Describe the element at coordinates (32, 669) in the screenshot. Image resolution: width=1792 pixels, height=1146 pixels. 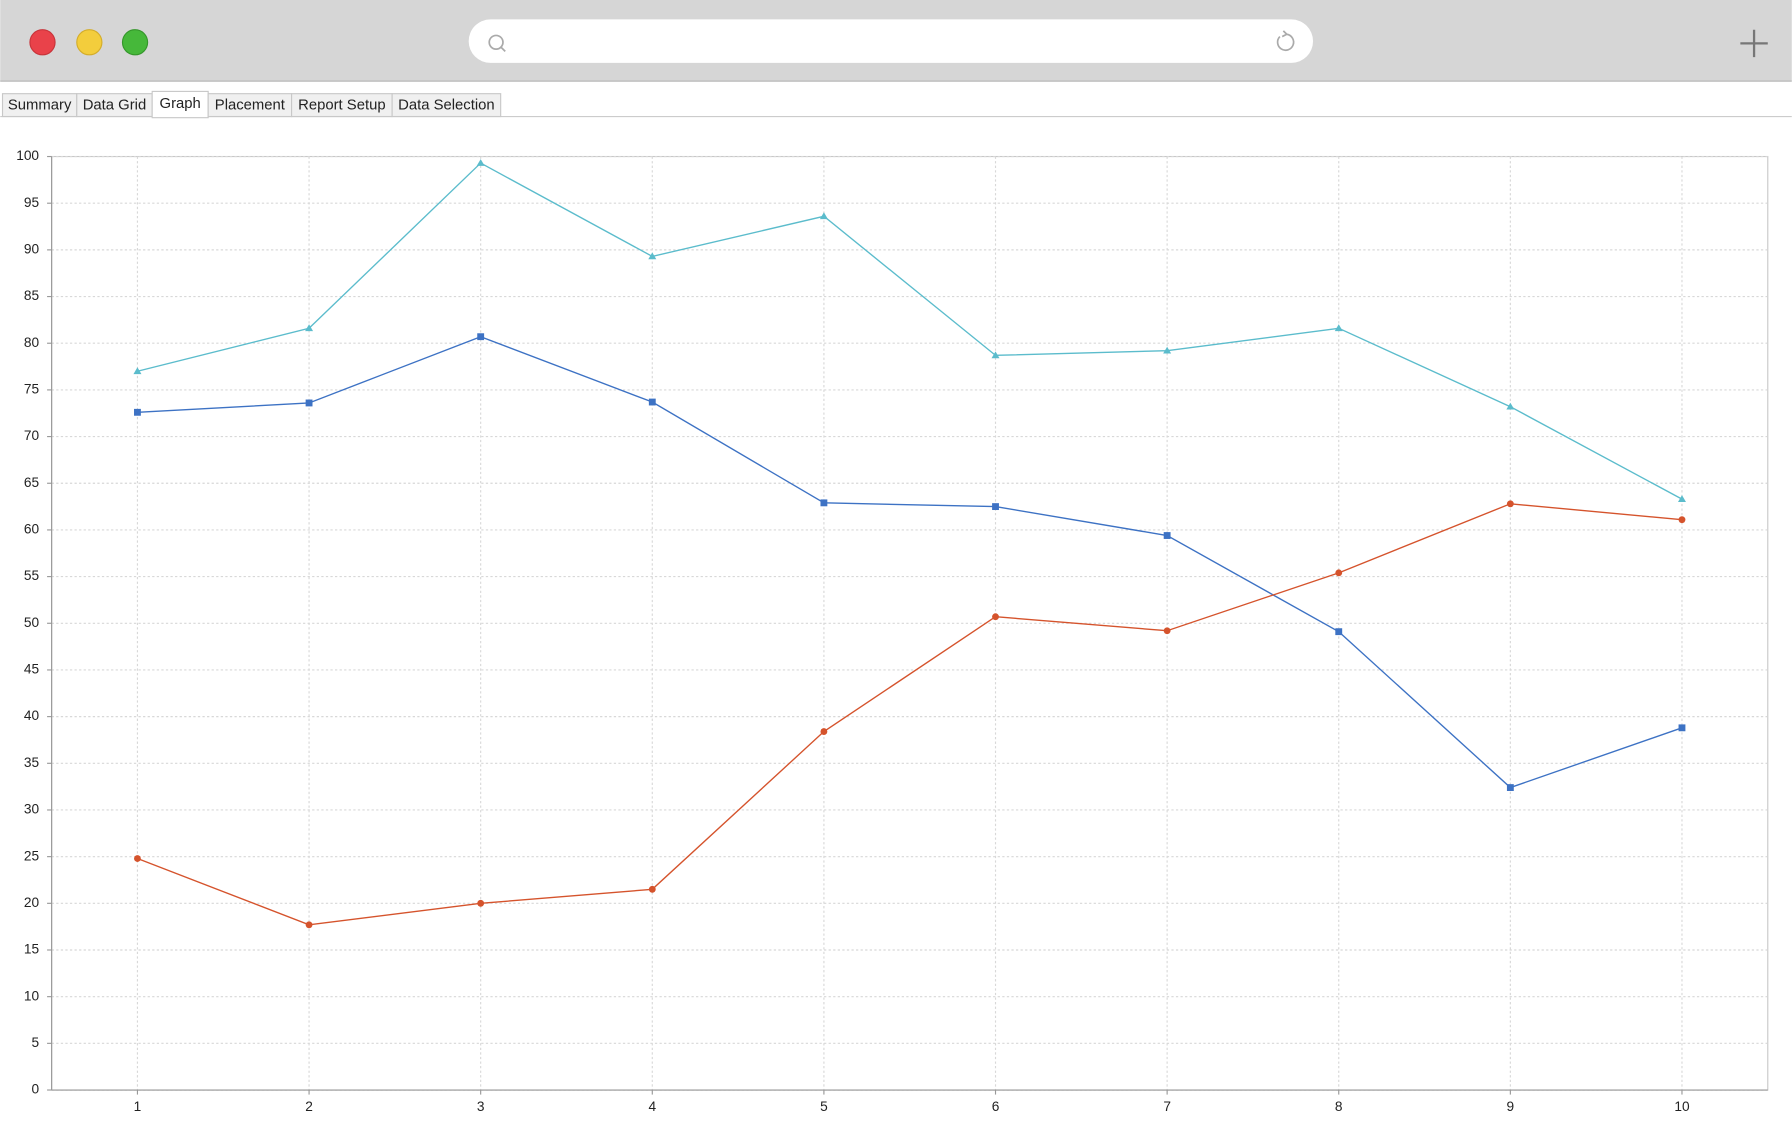
I see `y-tick-label: 45` at that location.